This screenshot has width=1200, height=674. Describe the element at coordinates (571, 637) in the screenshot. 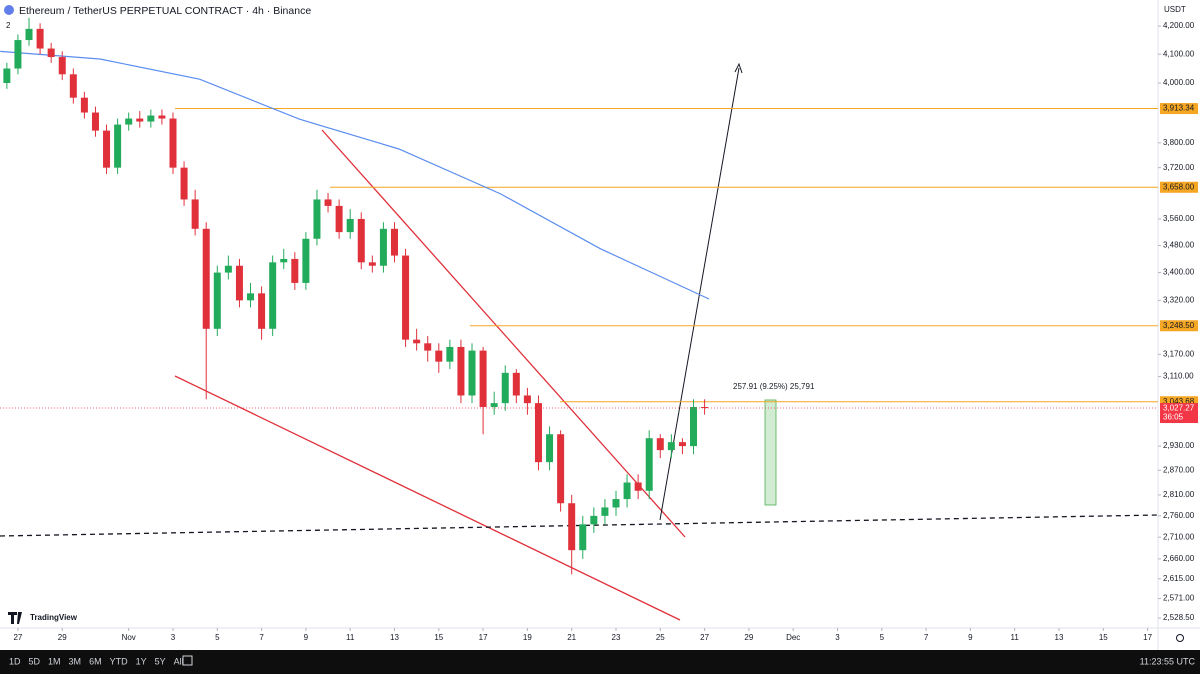

I see `x-tick-label: 21` at that location.